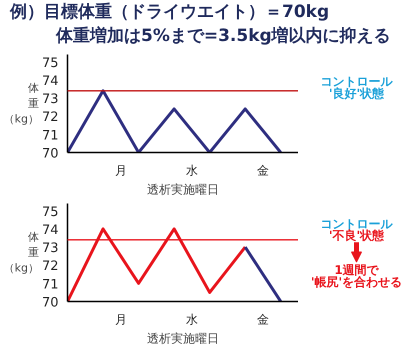 Image resolution: width=414 pixels, height=348 pixels. I want to click on text: '良好'状態, so click(357, 93).